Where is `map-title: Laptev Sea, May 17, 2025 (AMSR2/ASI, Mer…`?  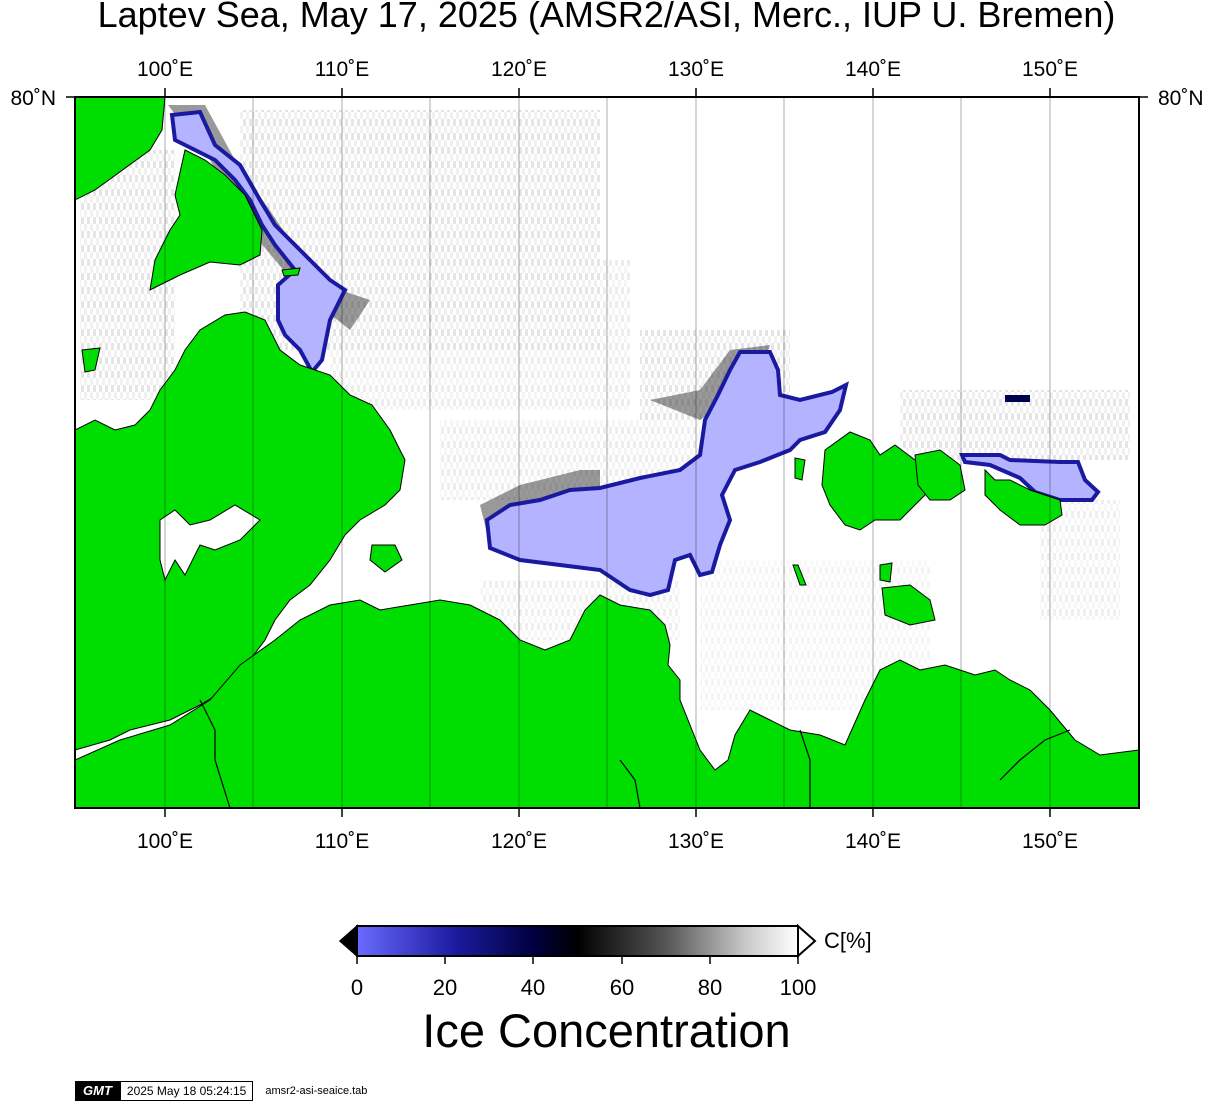
map-title: Laptev Sea, May 17, 2025 (AMSR2/ASI, Mer… is located at coordinates (606, 17).